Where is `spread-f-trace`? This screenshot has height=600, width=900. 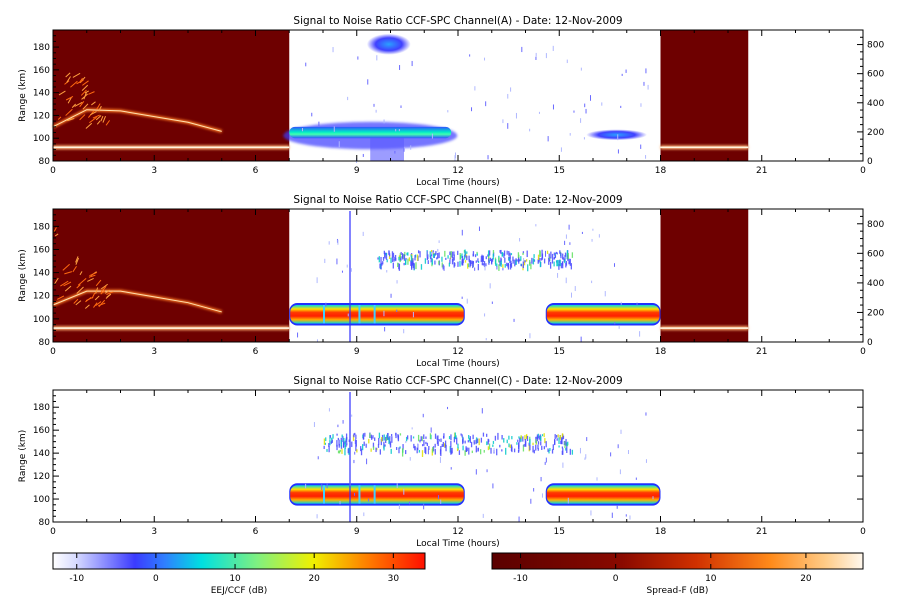 spread-f-trace is located at coordinates (137, 301).